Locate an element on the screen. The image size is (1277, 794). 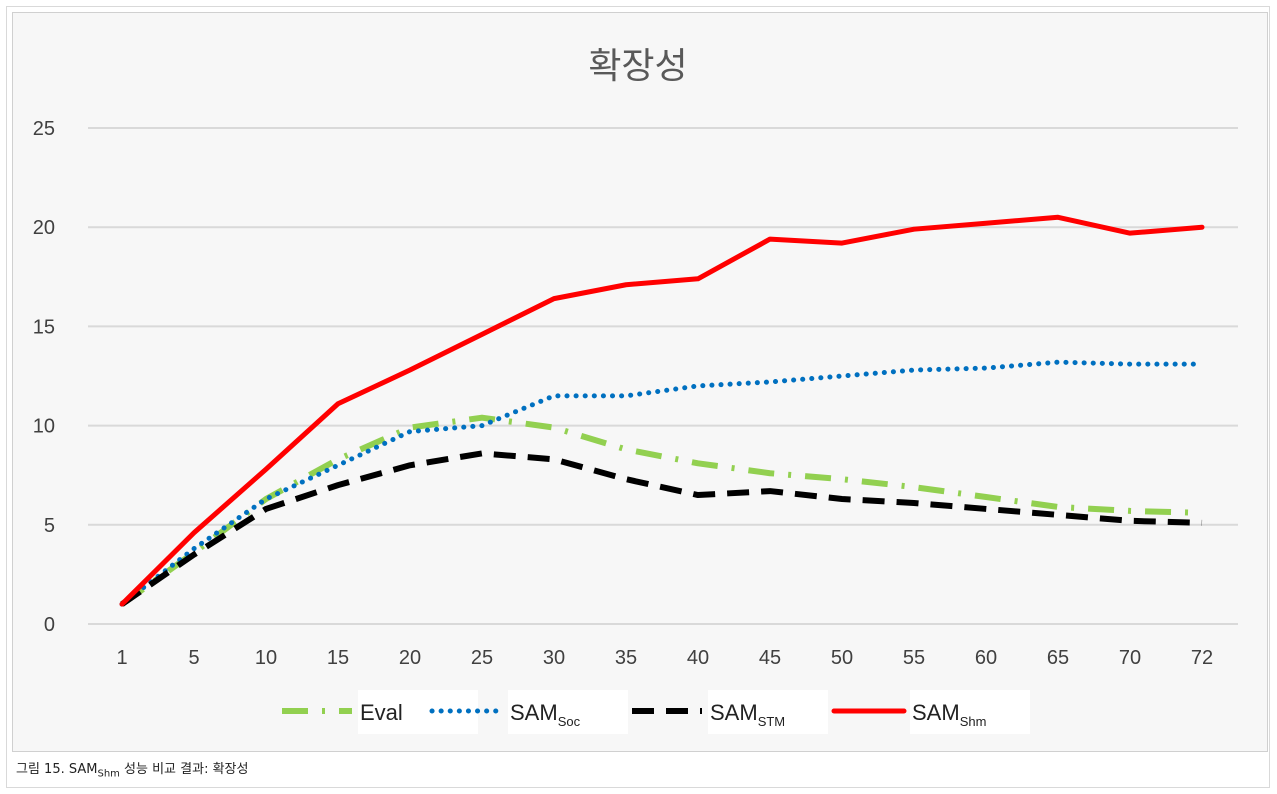
legend-label-subscript: Shm is located at coordinates (973, 721).